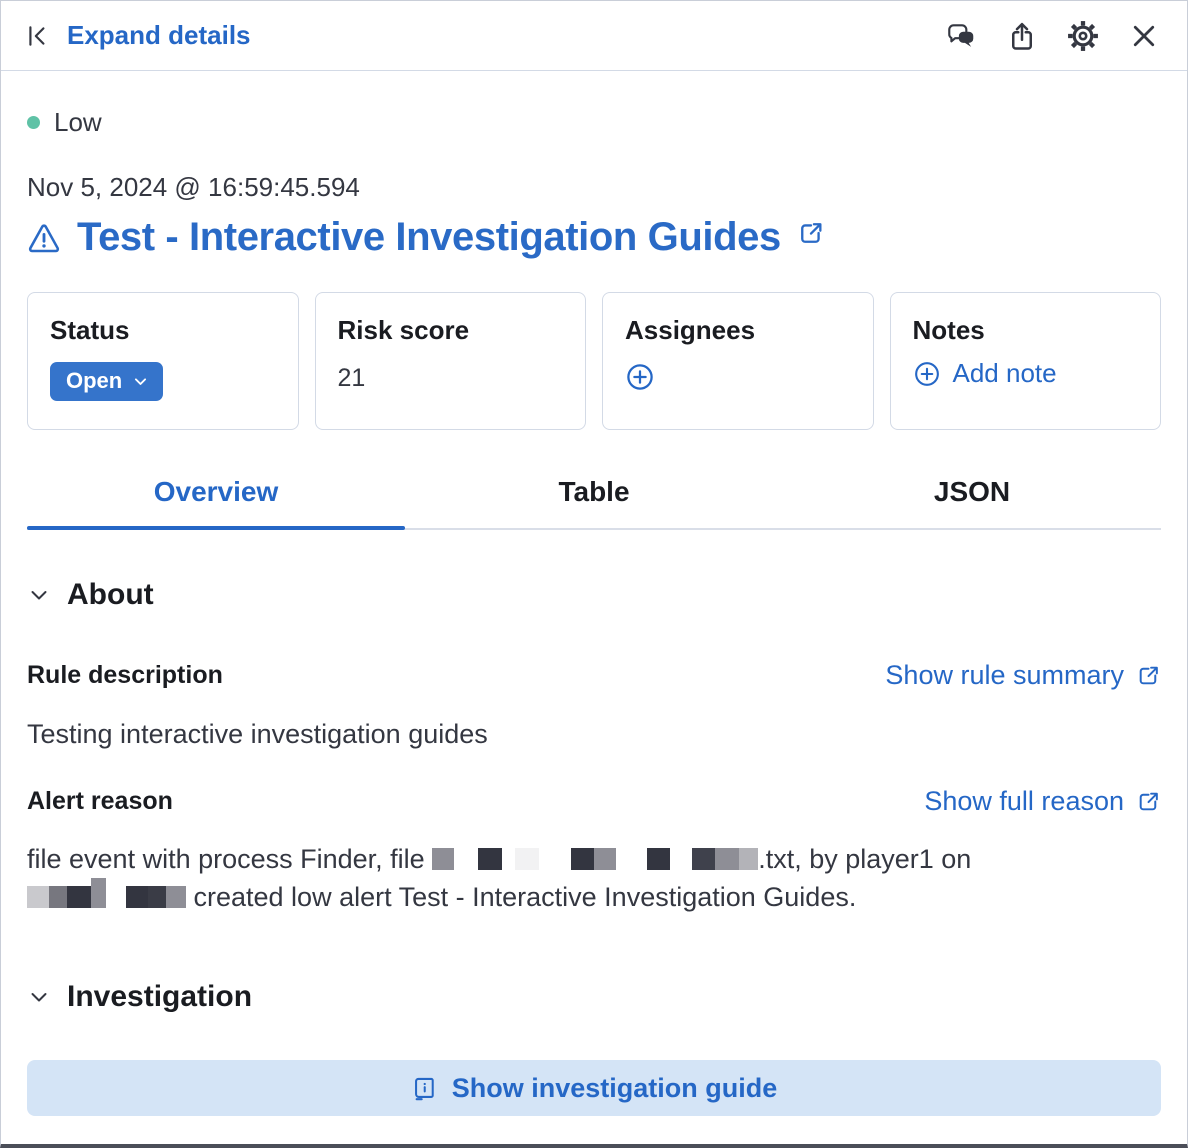 The width and height of the screenshot is (1188, 1148). What do you see at coordinates (690, 330) in the screenshot?
I see `assignees-label: Assignees` at bounding box center [690, 330].